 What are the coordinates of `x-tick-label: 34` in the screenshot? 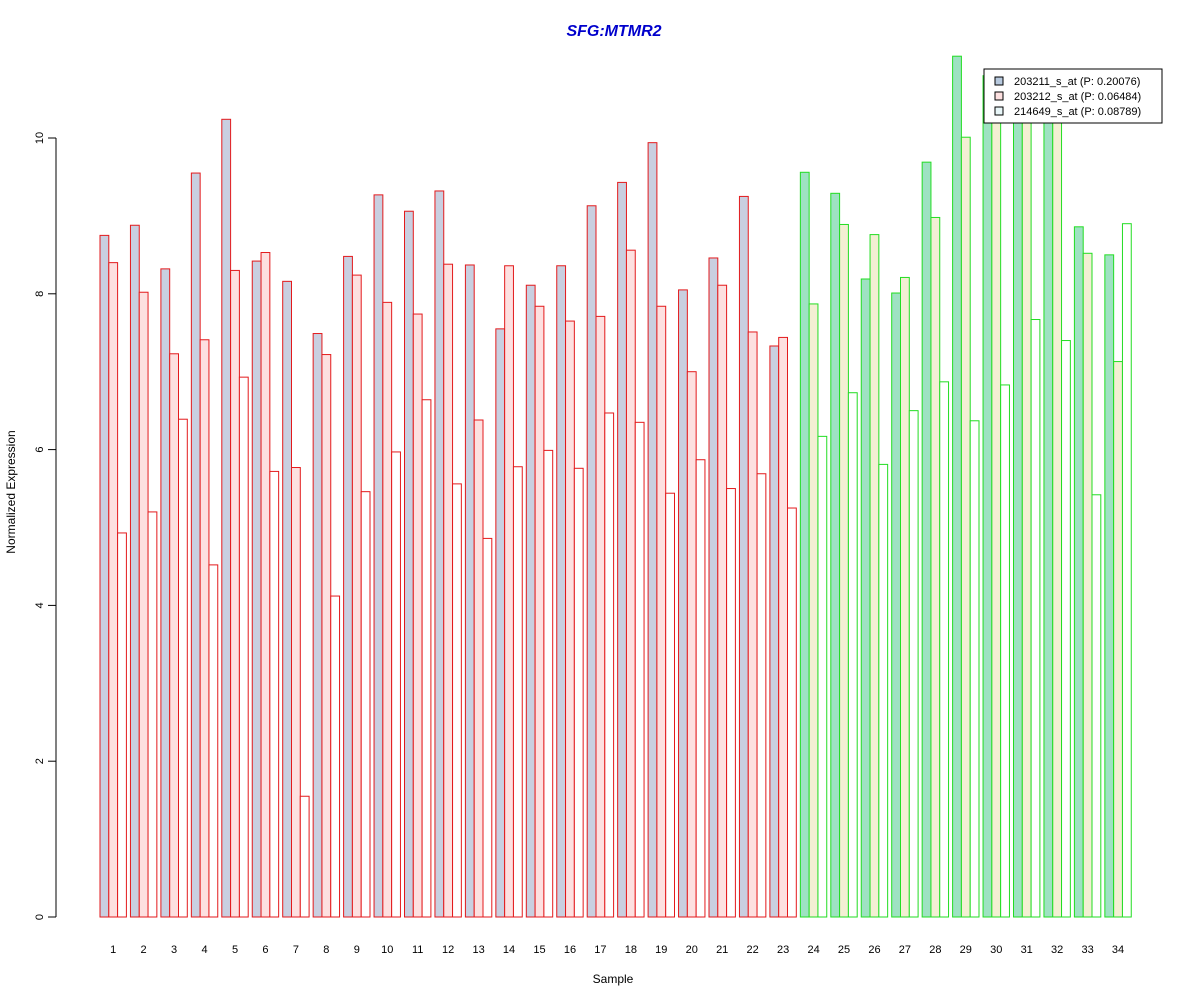 It's located at (1118, 950).